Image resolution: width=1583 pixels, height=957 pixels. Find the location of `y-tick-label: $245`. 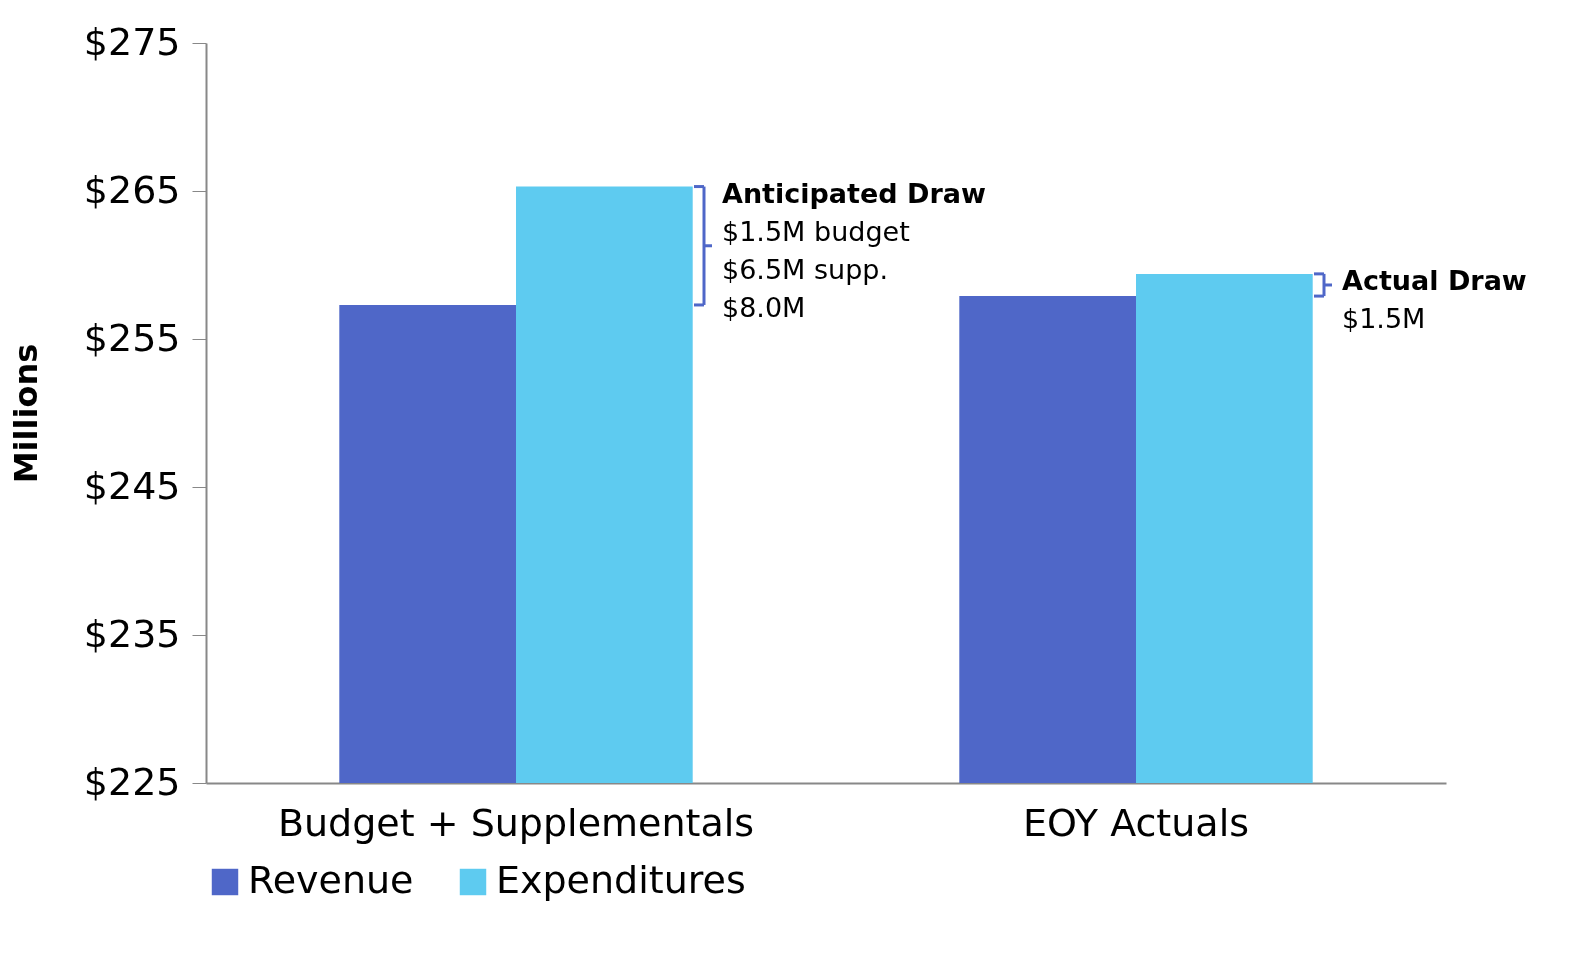

y-tick-label: $245 is located at coordinates (132, 485).